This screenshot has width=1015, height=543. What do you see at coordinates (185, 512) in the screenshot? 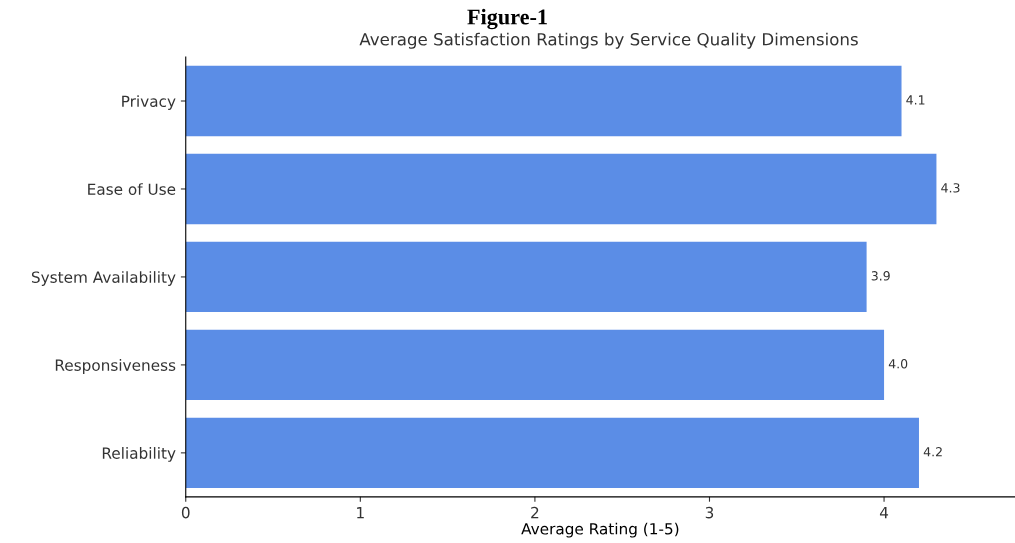
I see `x-tick-label: 0` at bounding box center [185, 512].